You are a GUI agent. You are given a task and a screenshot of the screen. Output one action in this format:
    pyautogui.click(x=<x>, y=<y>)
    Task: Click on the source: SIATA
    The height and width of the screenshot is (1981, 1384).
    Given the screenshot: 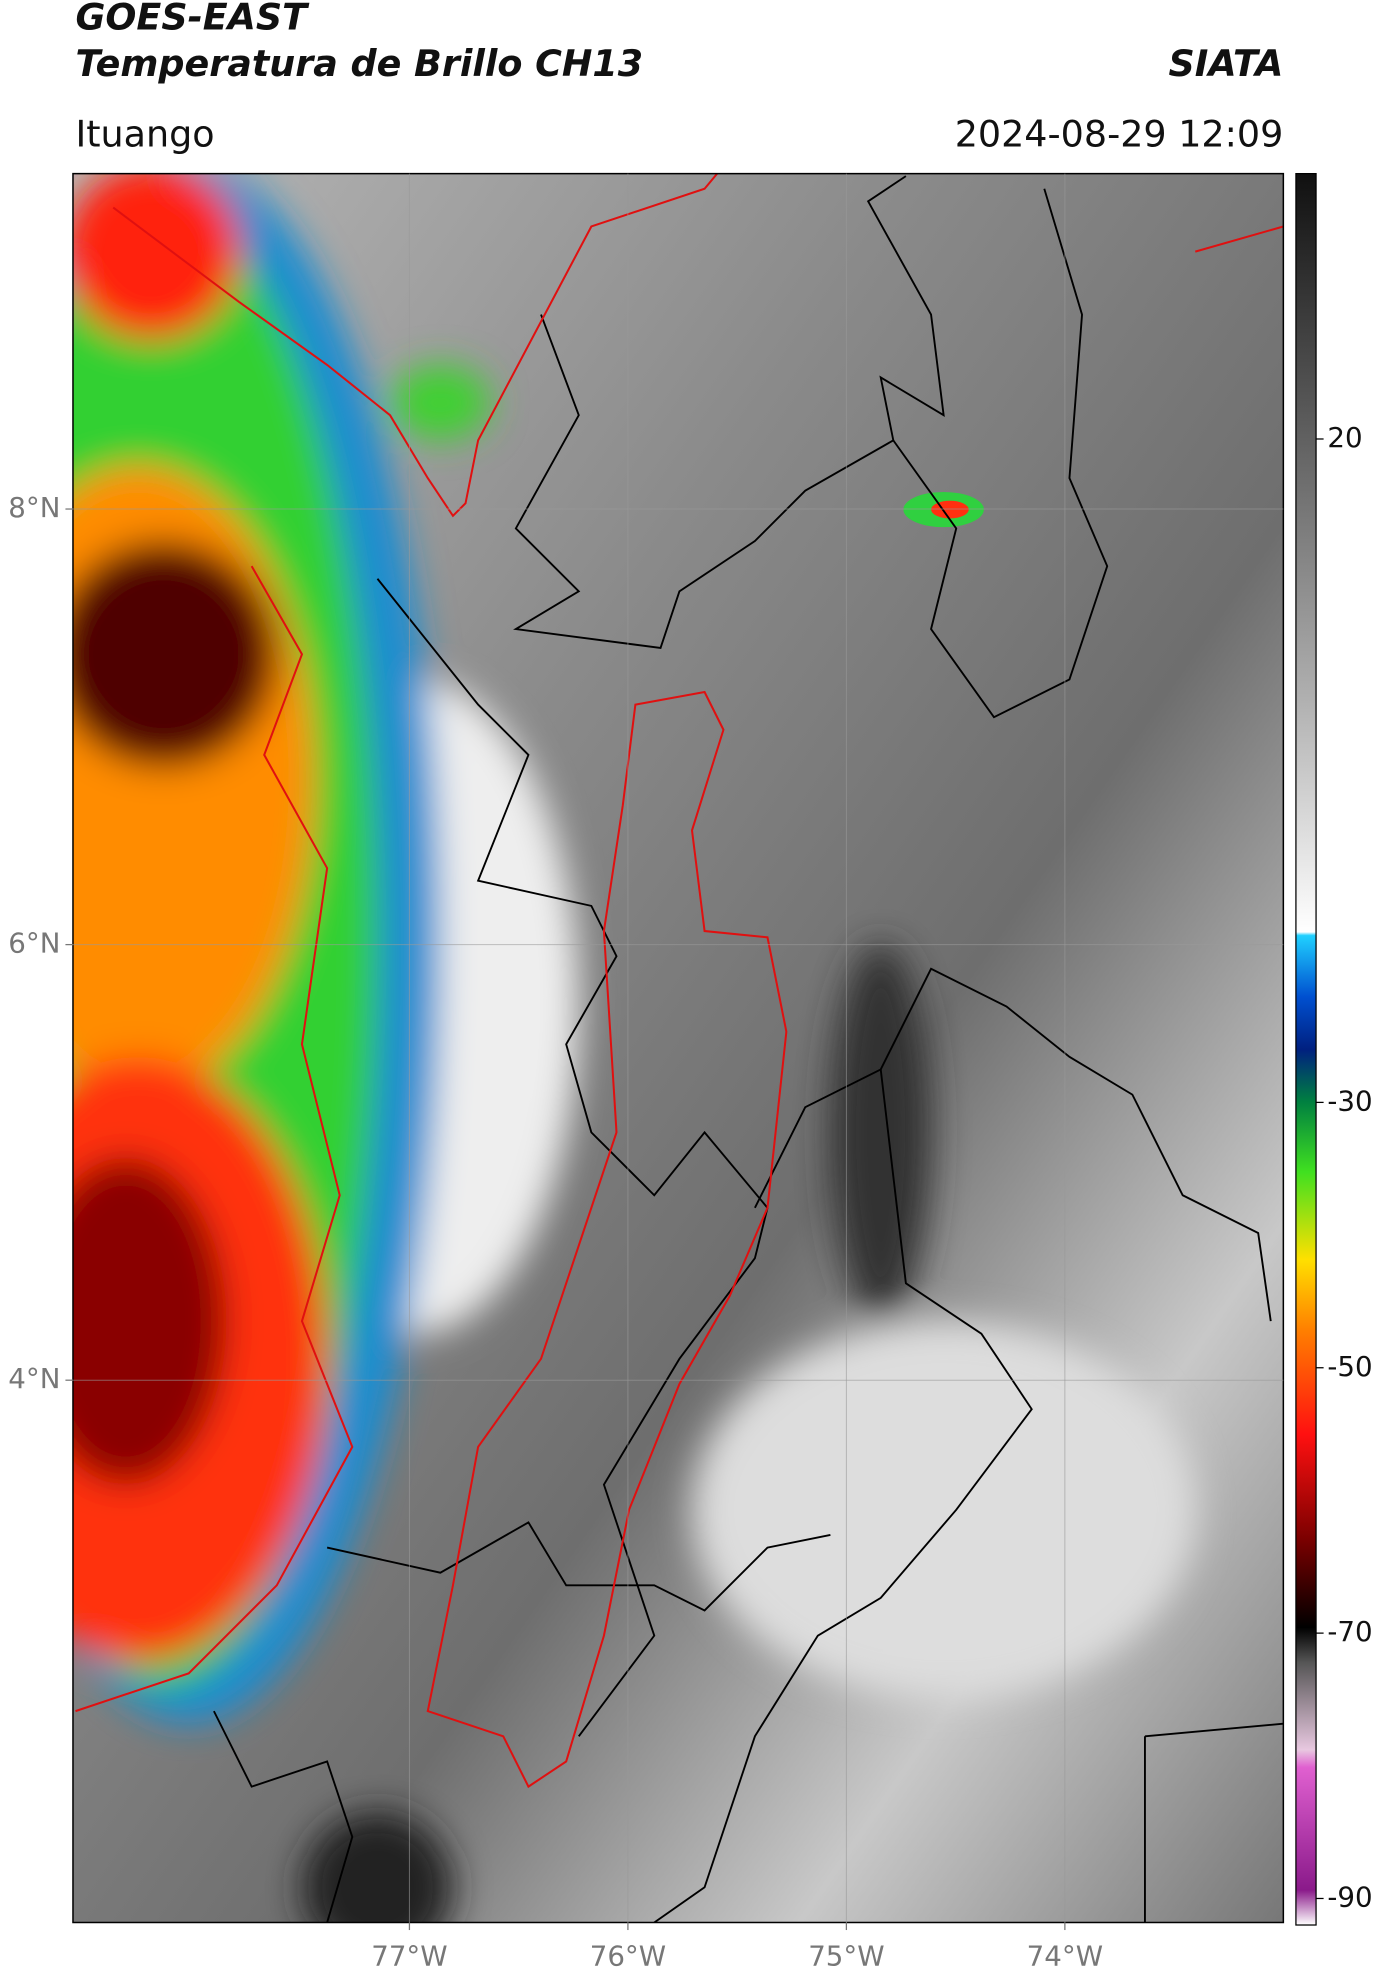 What is the action you would take?
    pyautogui.click(x=1225, y=63)
    